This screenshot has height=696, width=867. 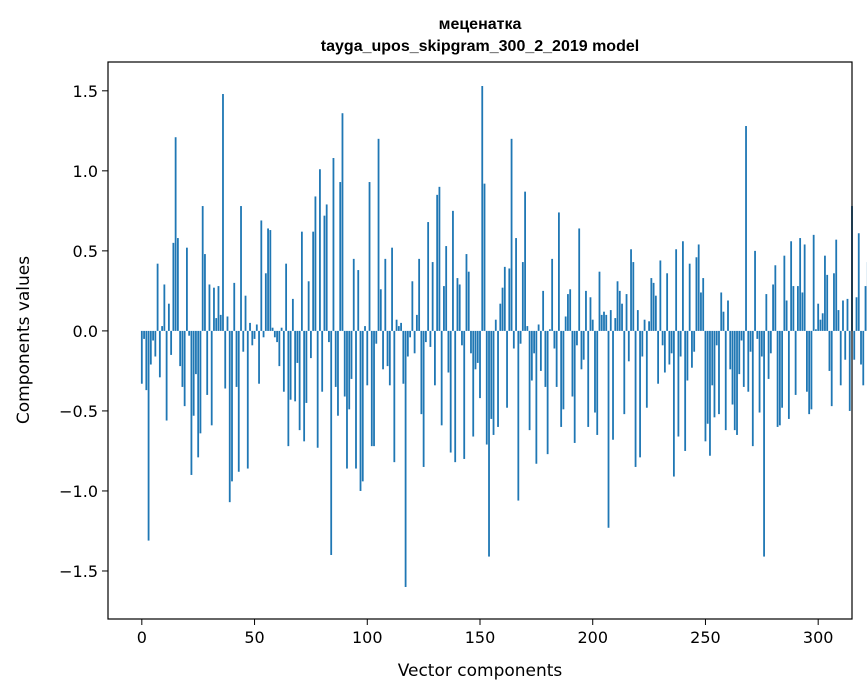 What do you see at coordinates (705, 637) in the screenshot?
I see `x-tick-label: 250` at bounding box center [705, 637].